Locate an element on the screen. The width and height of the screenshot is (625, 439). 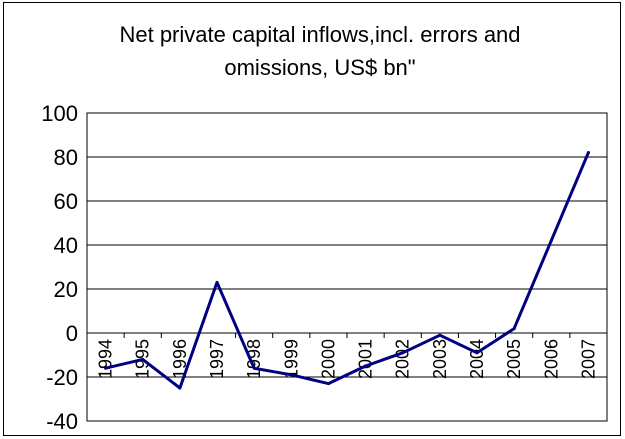
y-tick-label: -40 is located at coordinates (62, 421).